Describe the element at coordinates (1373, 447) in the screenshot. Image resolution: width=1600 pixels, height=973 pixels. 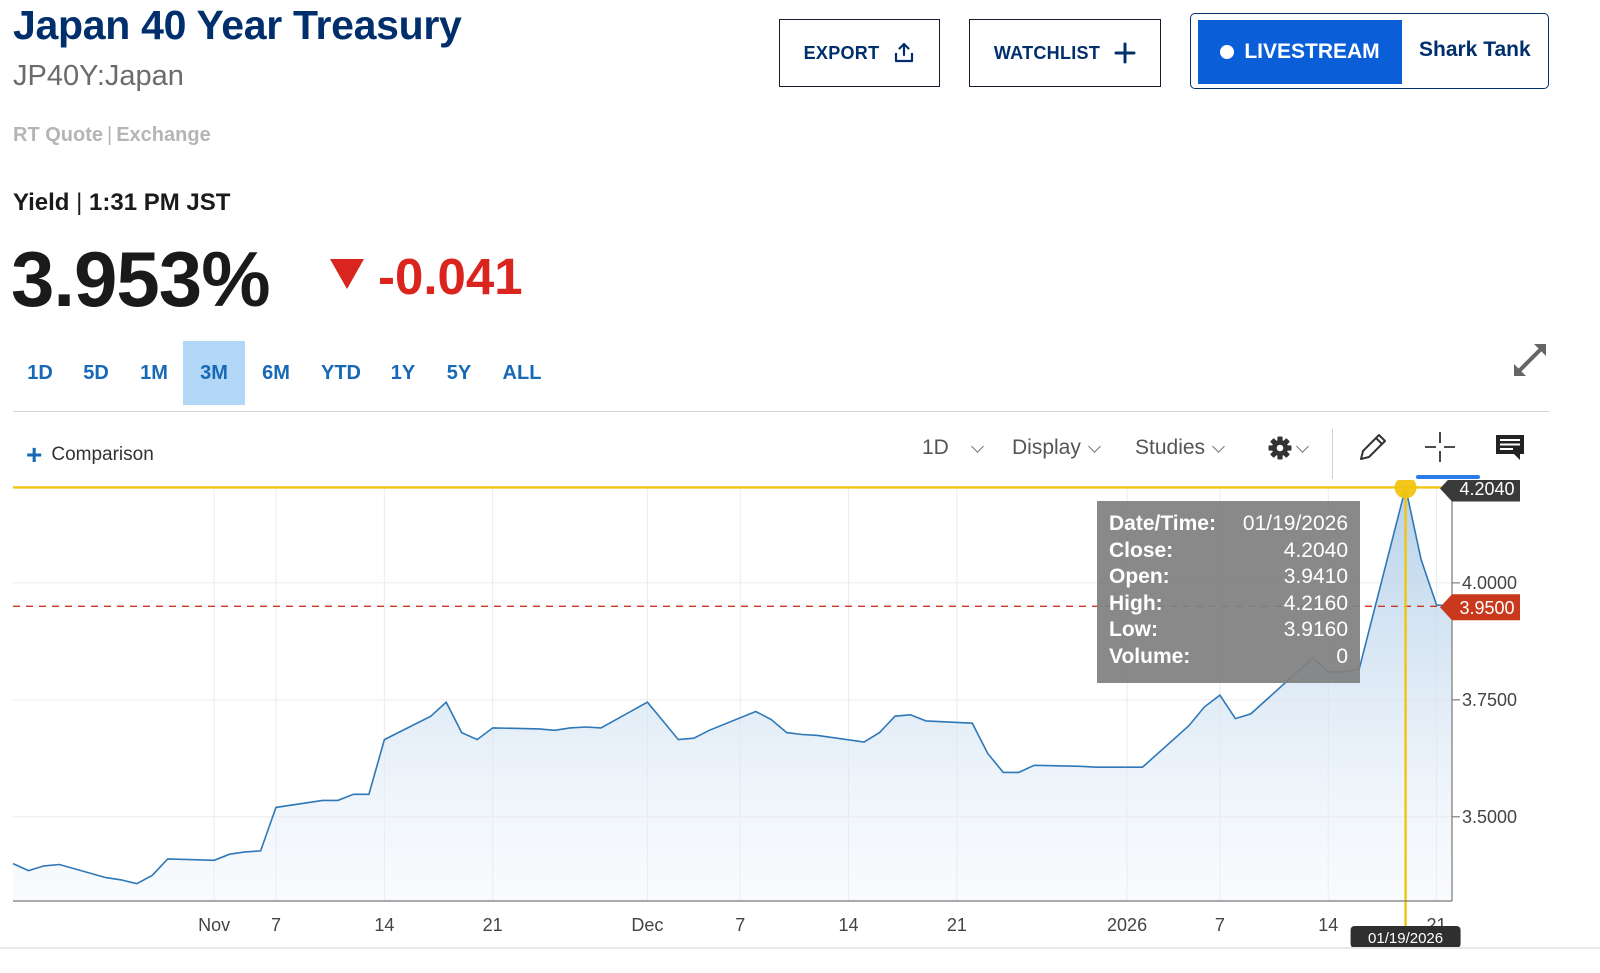
I see `pencil-icon` at that location.